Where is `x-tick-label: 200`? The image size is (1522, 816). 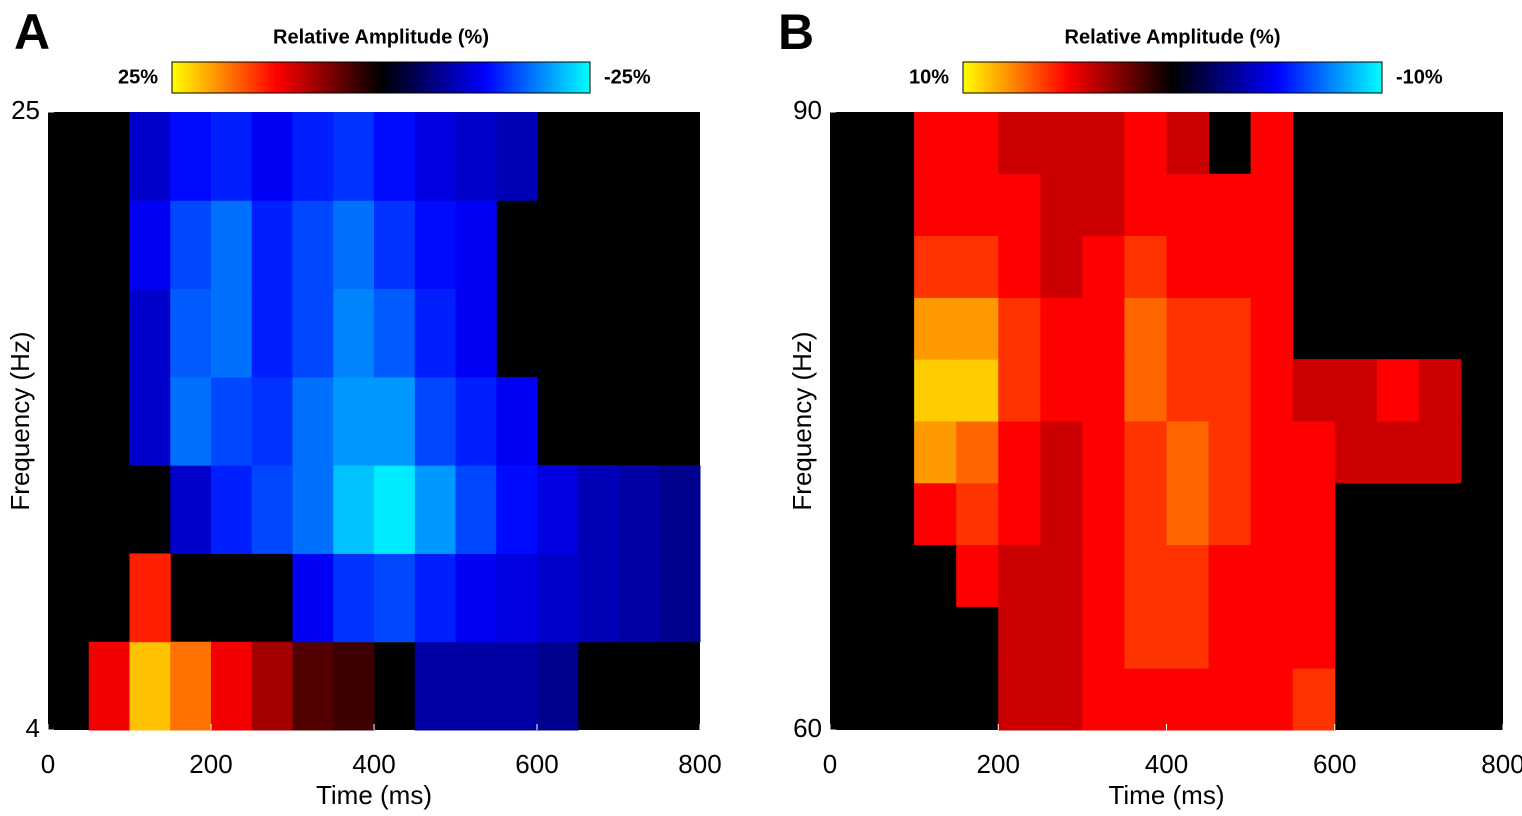
x-tick-label: 200 is located at coordinates (998, 764).